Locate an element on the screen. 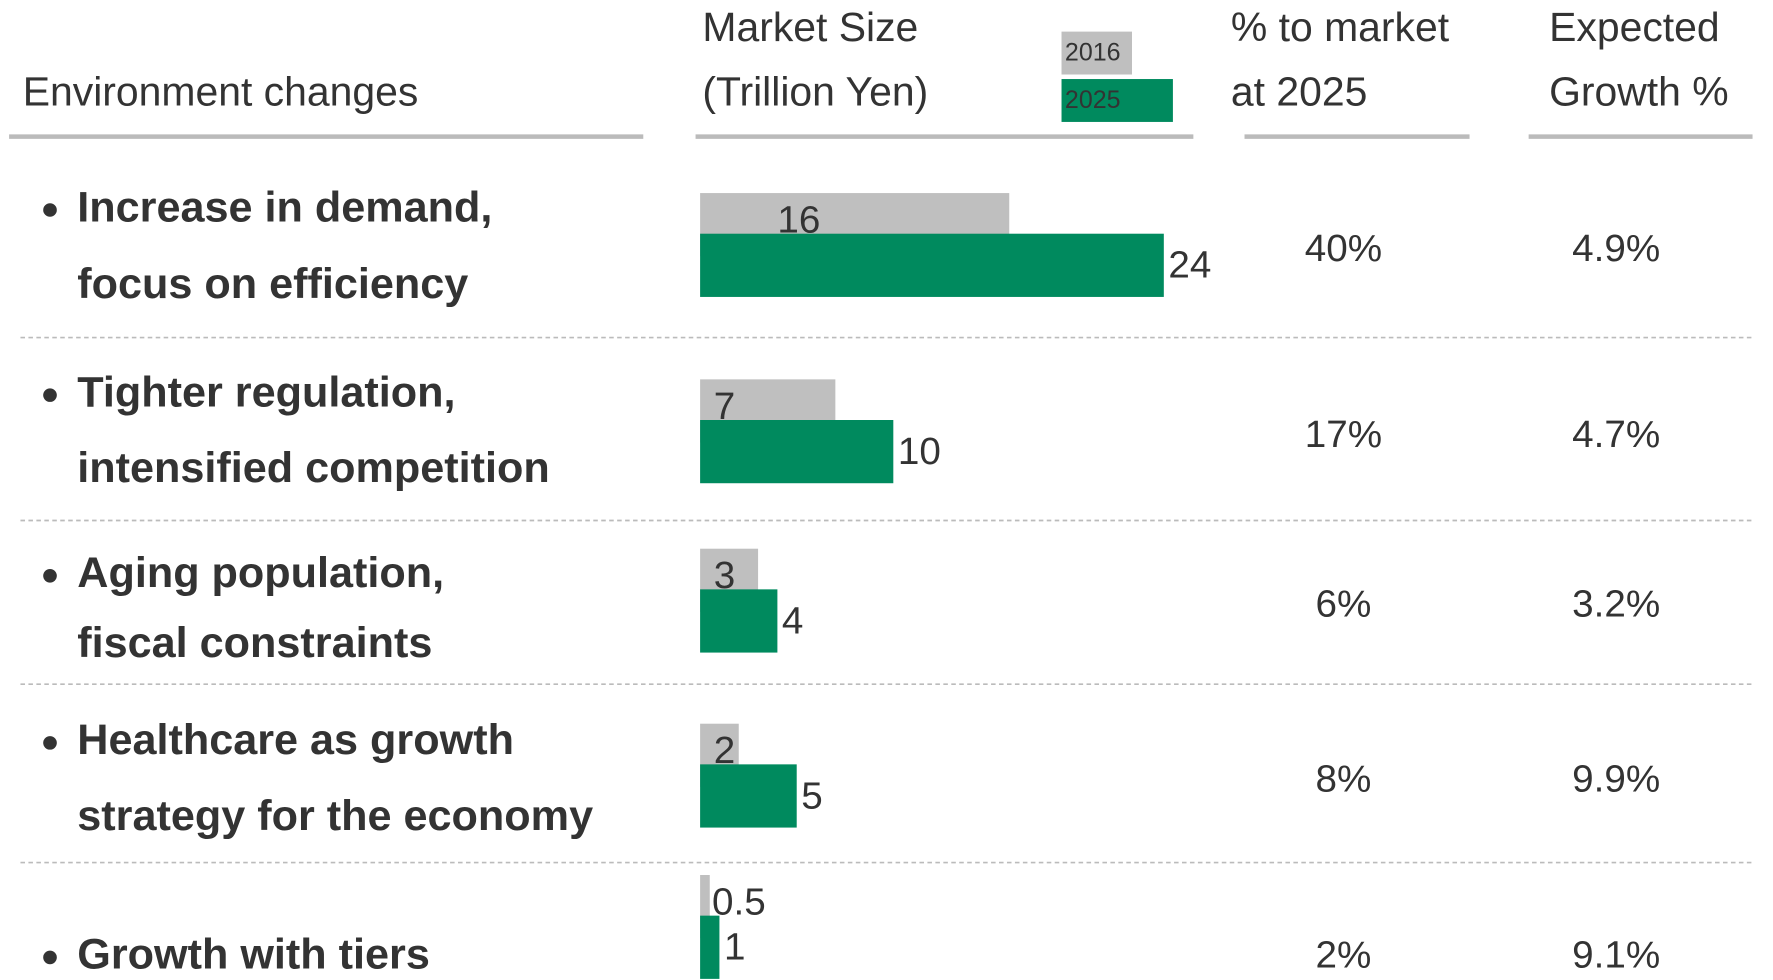 The image size is (1773, 980). share: 40% is located at coordinates (1343, 248).